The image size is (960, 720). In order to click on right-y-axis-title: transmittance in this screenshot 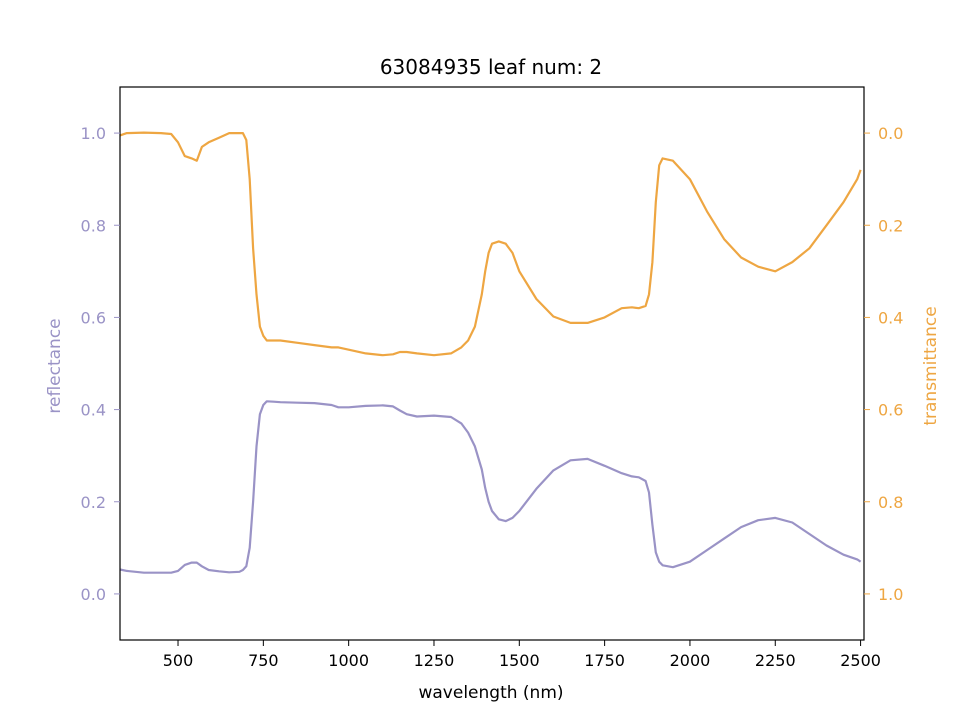, I will do `click(931, 365)`.